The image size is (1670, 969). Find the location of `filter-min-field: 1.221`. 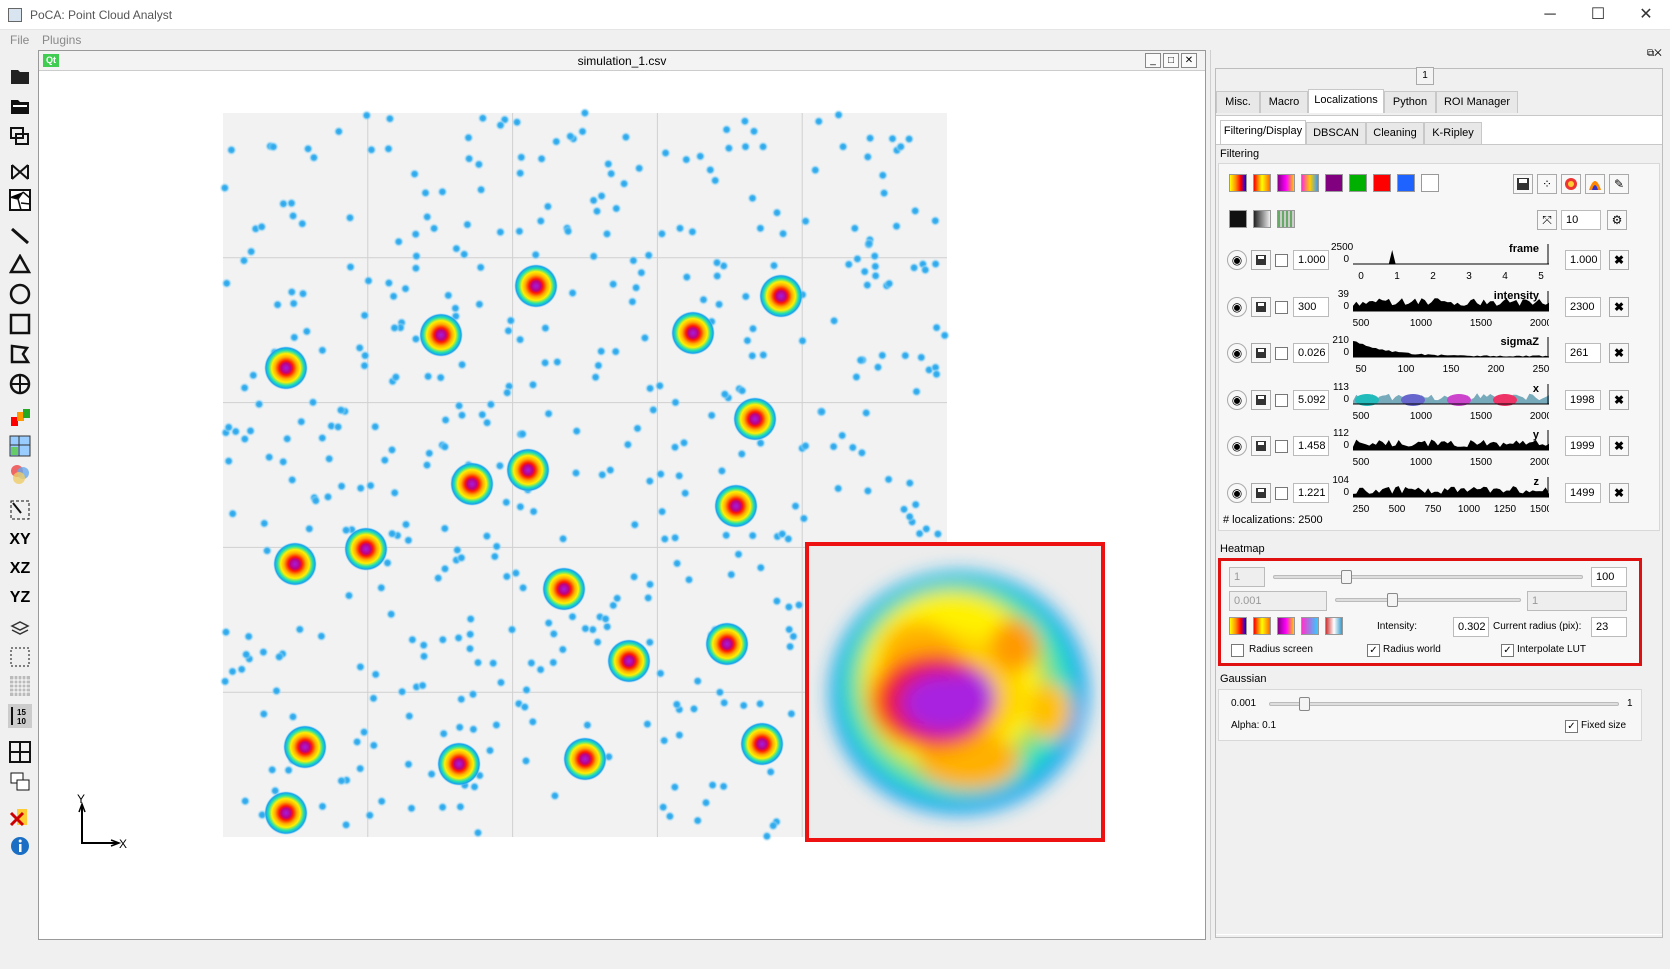

filter-min-field: 1.221 is located at coordinates (1311, 492).